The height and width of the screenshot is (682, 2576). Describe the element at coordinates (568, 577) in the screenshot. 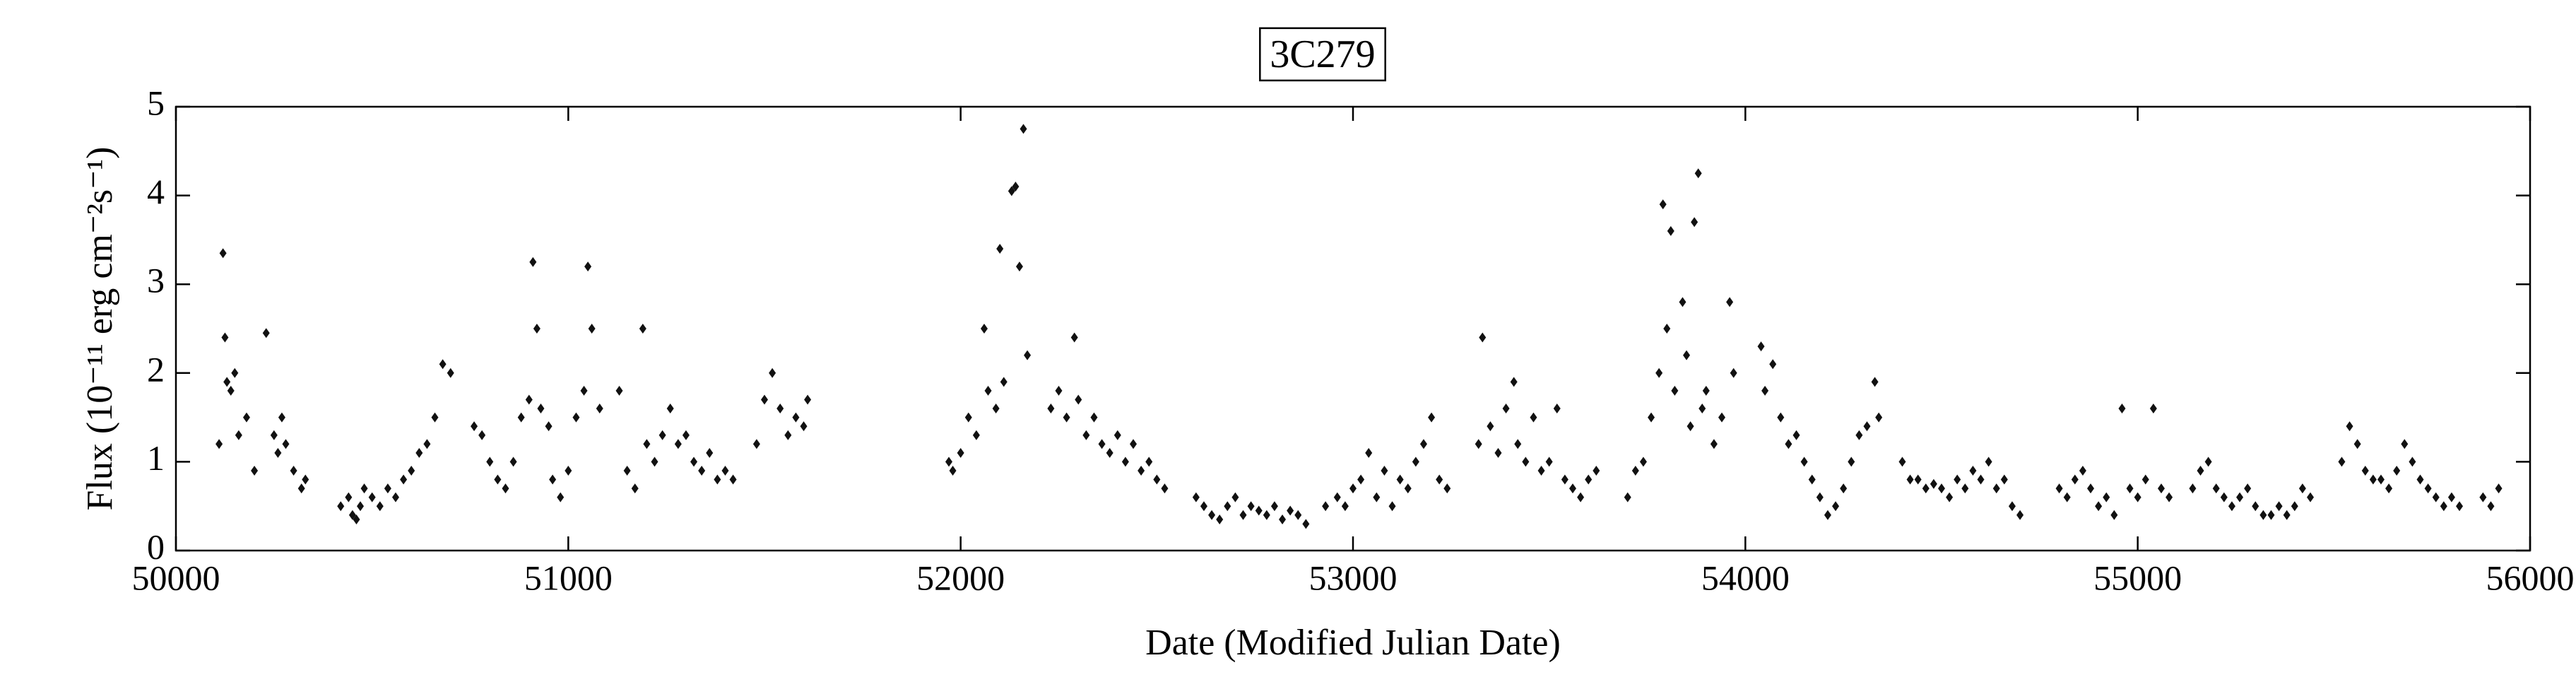

I see `x-tick-label: 51000` at that location.